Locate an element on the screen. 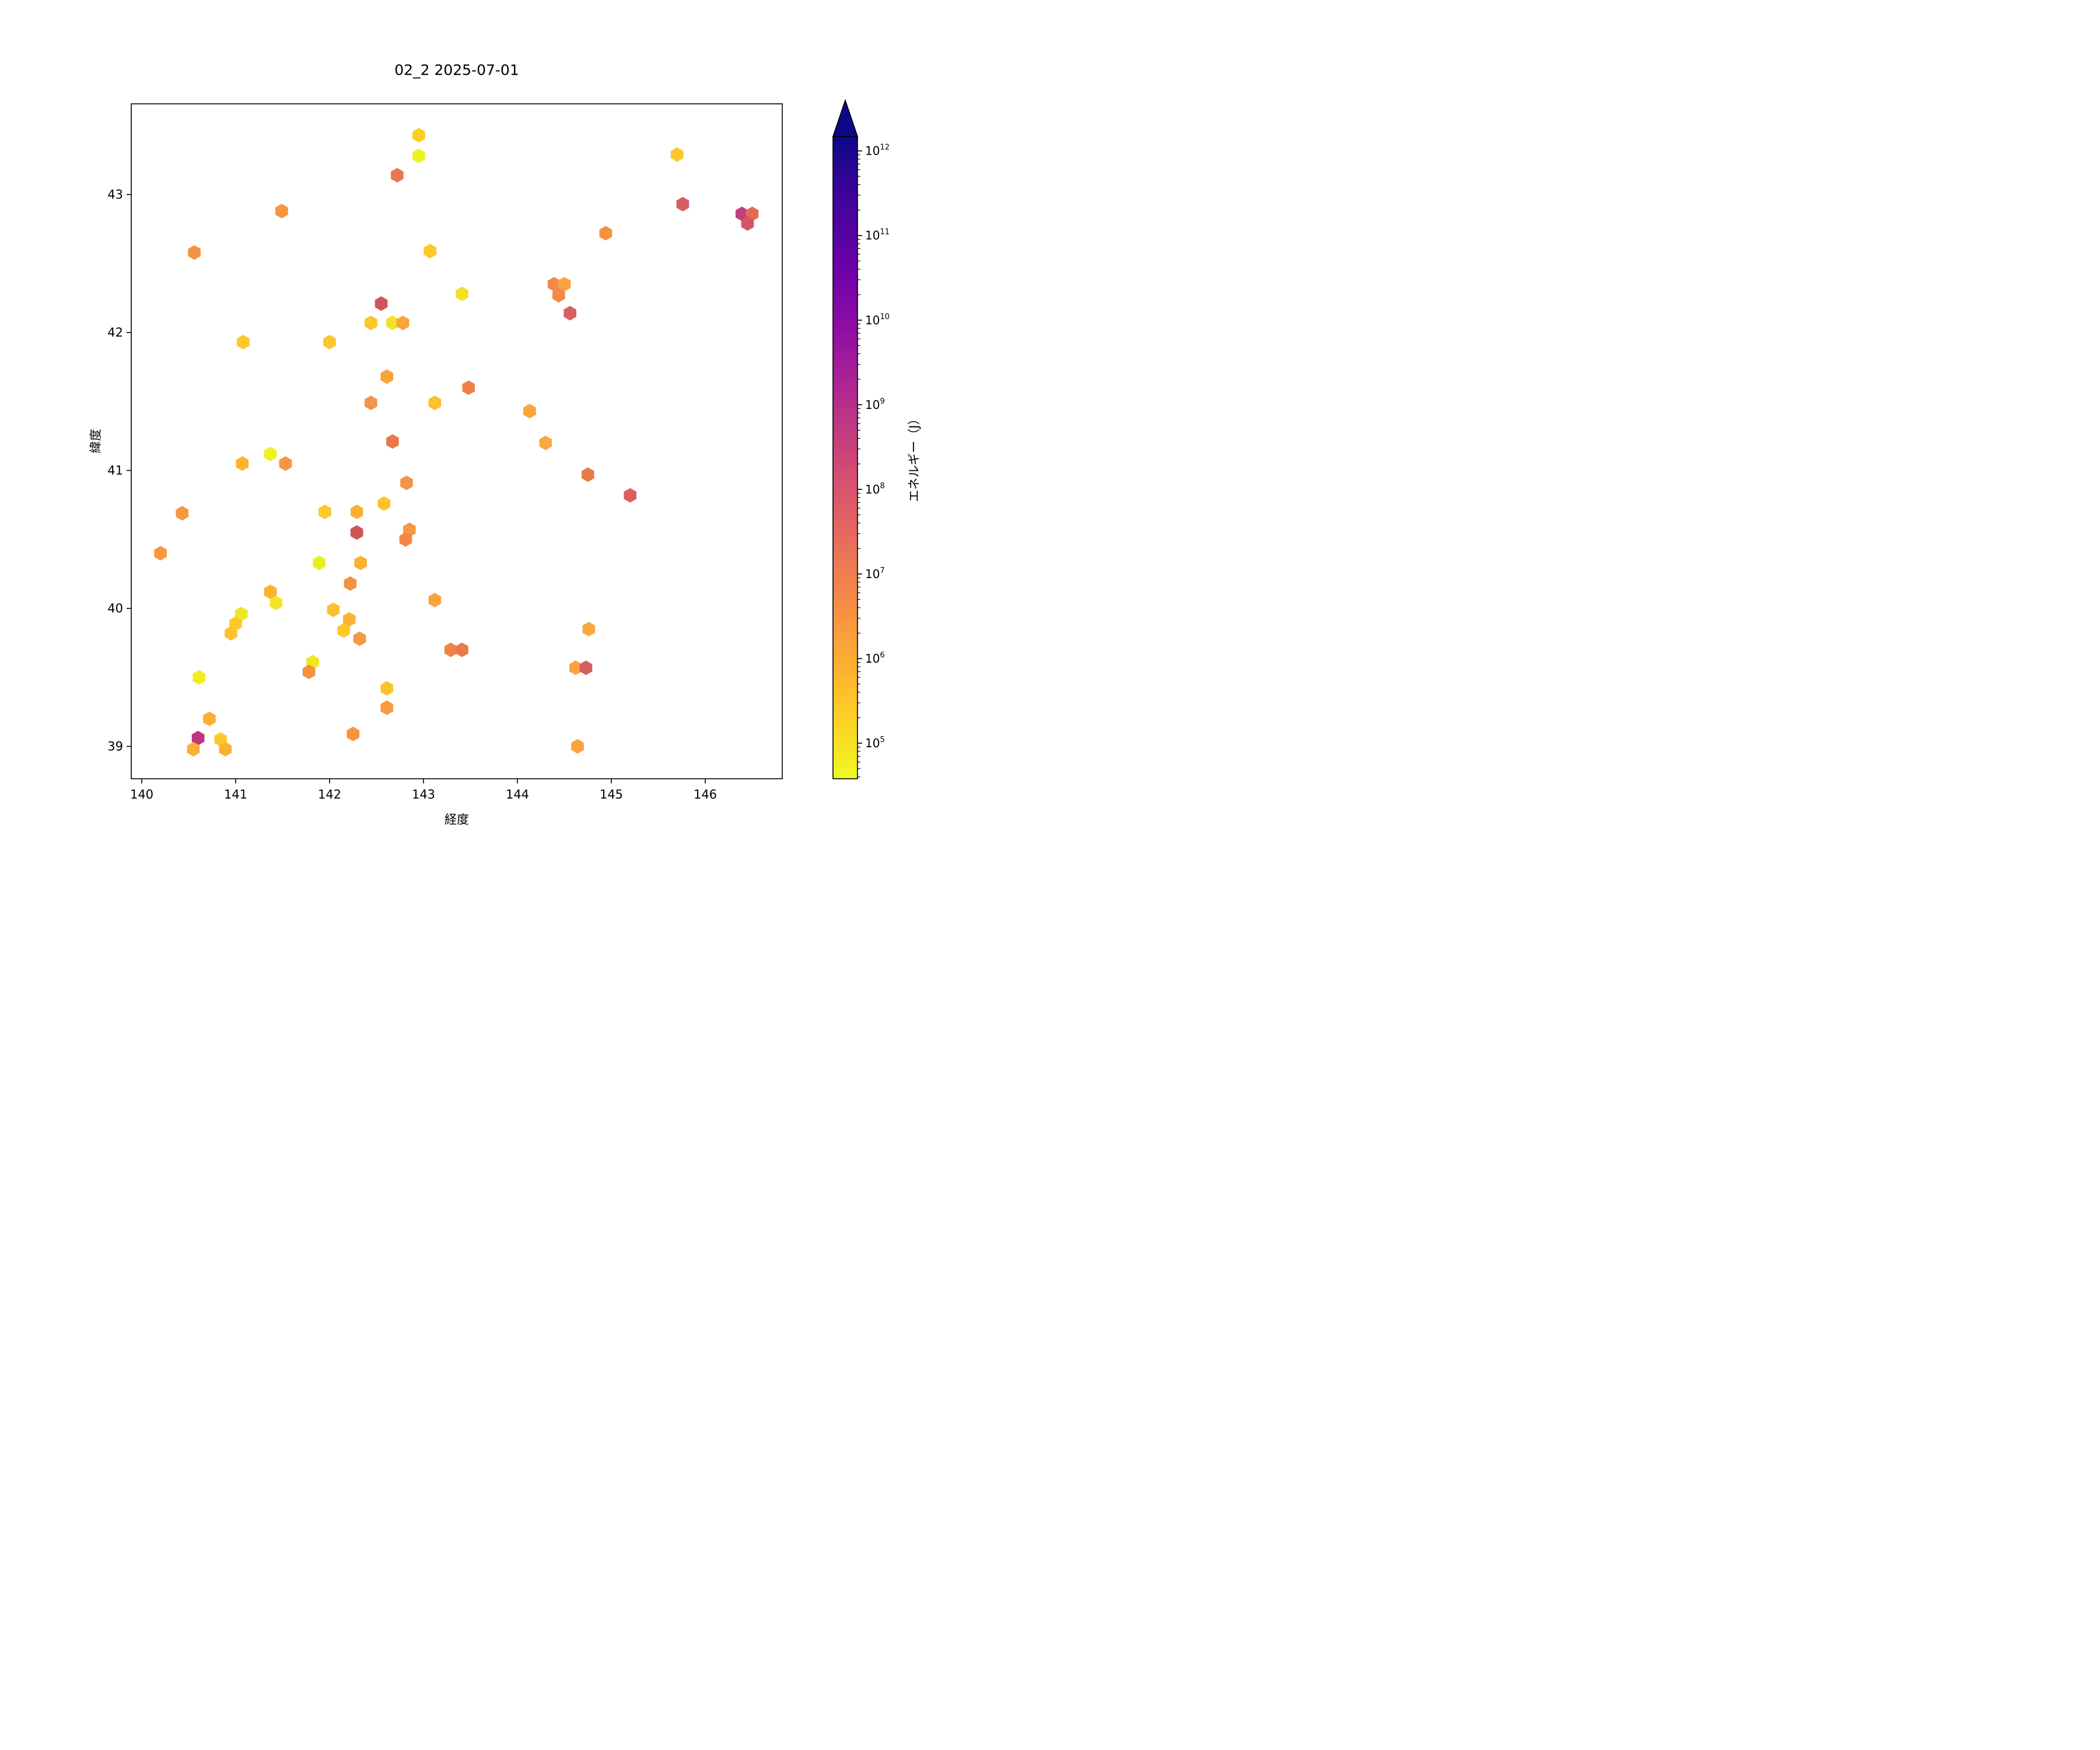 This screenshot has width=2100, height=1750. x-axis-label: 経度 is located at coordinates (456, 820).